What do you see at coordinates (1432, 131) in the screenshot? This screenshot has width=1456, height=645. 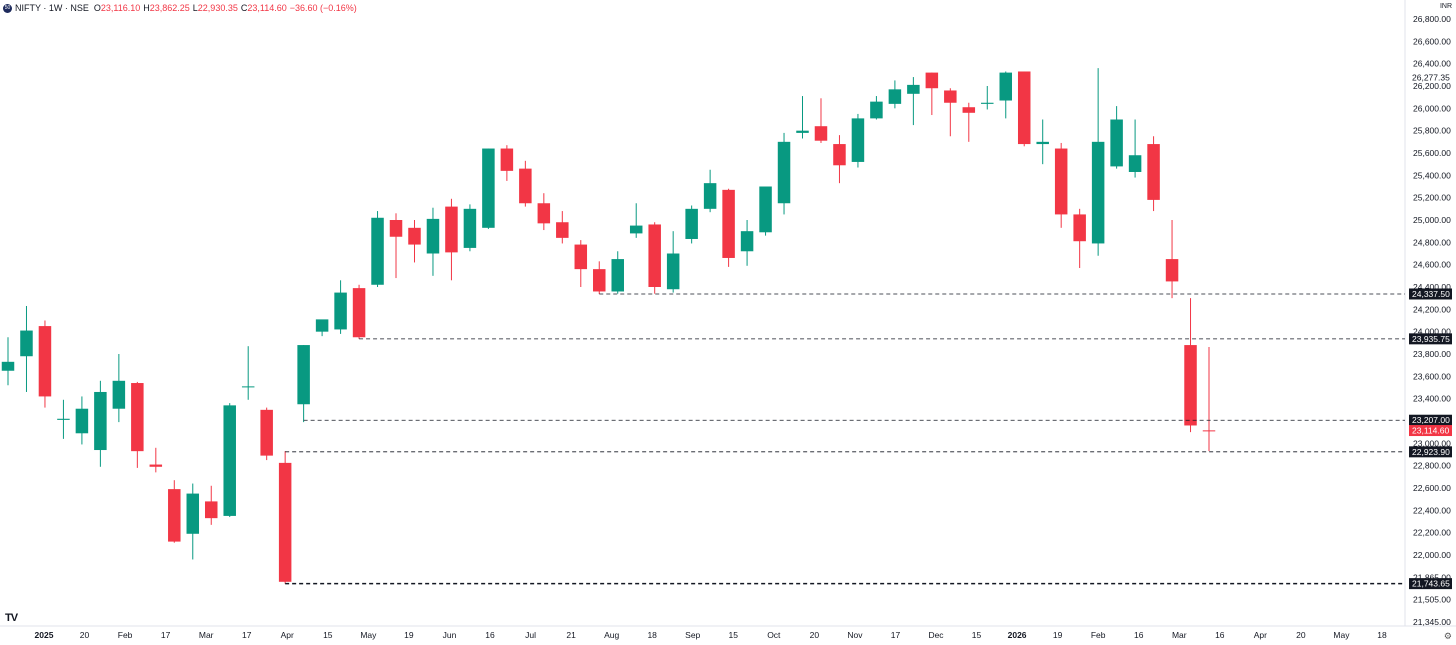 I see `y-tick-label: 25,800.00` at bounding box center [1432, 131].